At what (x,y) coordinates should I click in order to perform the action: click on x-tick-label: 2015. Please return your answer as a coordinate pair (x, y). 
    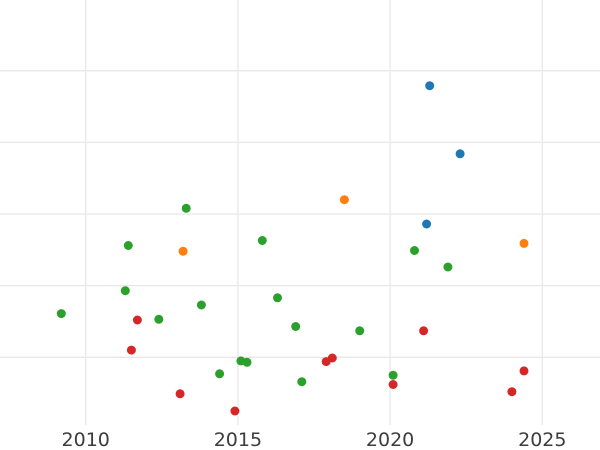
    Looking at the image, I should click on (238, 439).